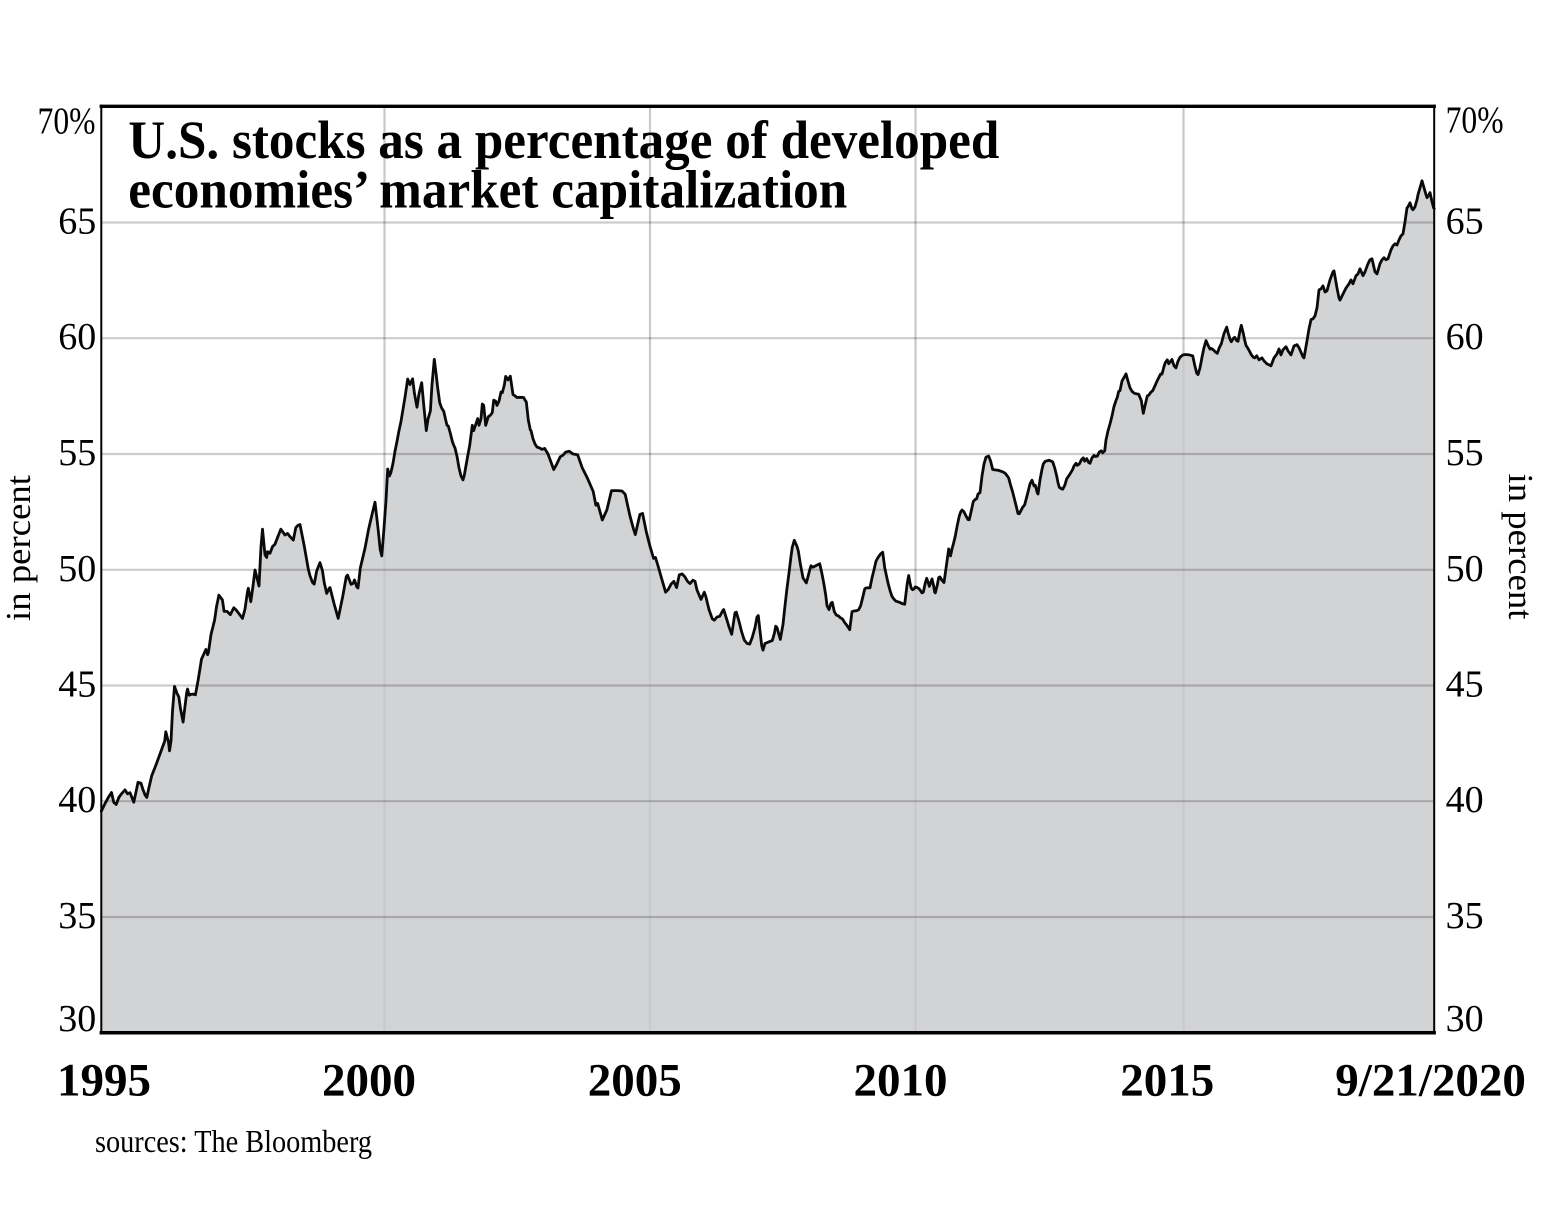 This screenshot has height=1205, width=1543. What do you see at coordinates (1430, 1080) in the screenshot?
I see `svg-text: 9/21/2020` at bounding box center [1430, 1080].